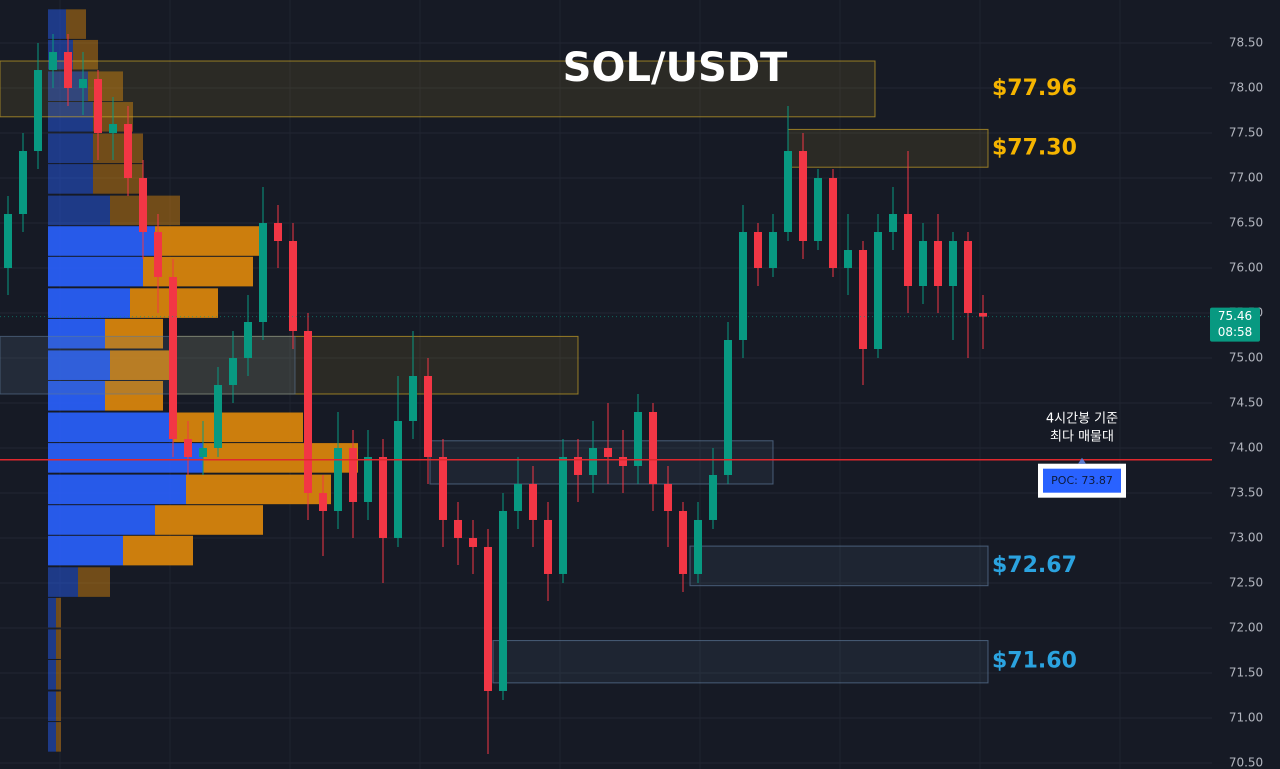 This screenshot has width=1280, height=769. Describe the element at coordinates (1235, 316) in the screenshot. I see `last-price-label: 75.46` at that location.